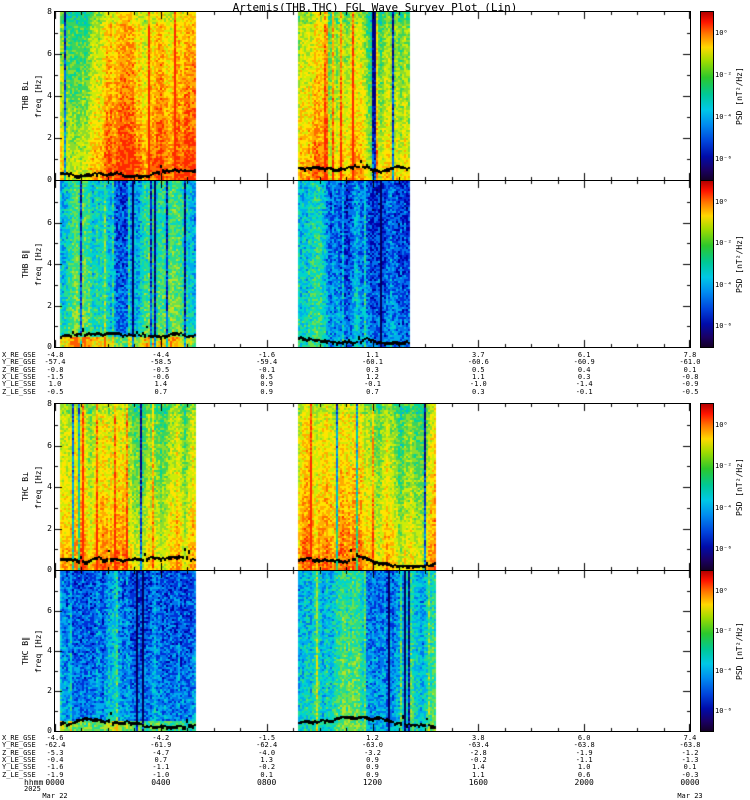 The height and width of the screenshot is (800, 750). Describe the element at coordinates (707, 264) in the screenshot. I see `colorbar-thb-bpar` at that location.